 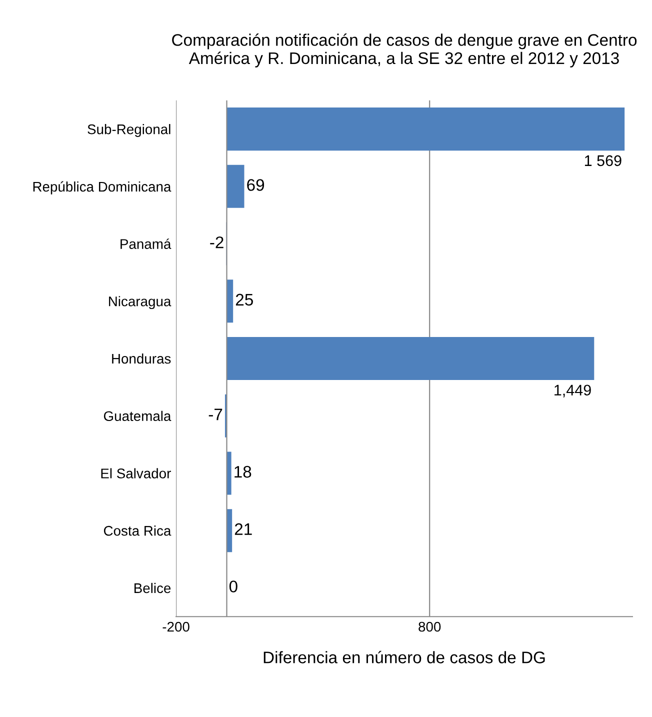 I want to click on y-tick-label: El Salvador, so click(x=136, y=473).